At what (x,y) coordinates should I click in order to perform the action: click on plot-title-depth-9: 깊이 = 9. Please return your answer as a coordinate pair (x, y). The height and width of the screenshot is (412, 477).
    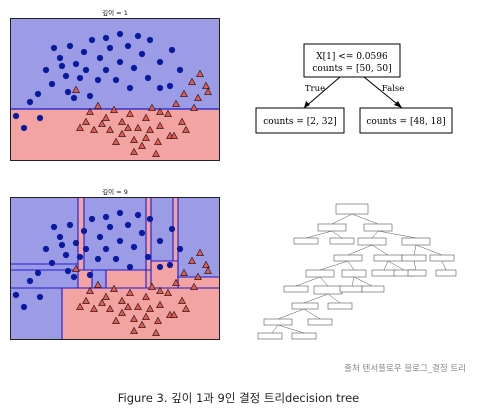
    Looking at the image, I should click on (115, 192).